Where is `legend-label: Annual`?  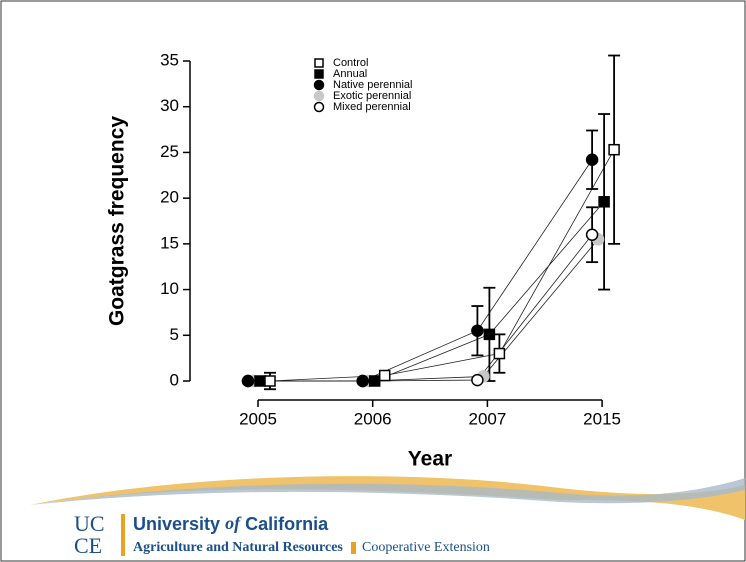
legend-label: Annual is located at coordinates (350, 74).